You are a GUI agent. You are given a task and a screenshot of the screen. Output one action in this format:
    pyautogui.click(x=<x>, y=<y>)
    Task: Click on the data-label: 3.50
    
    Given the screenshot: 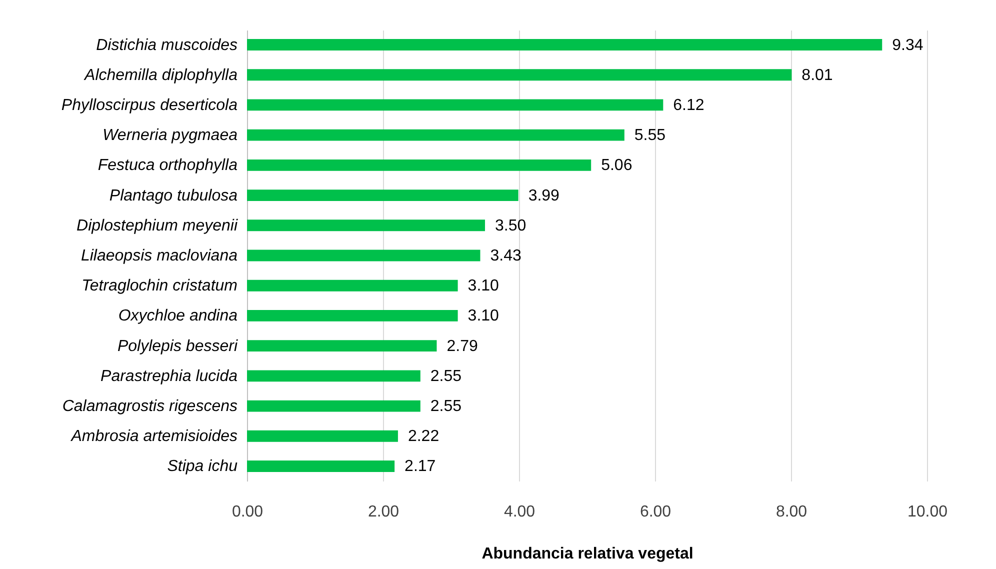 What is the action you would take?
    pyautogui.click(x=510, y=225)
    